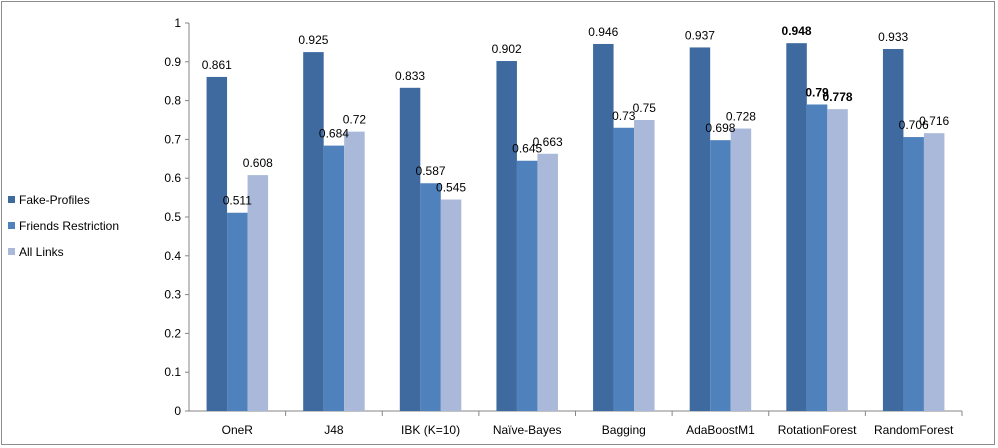 The height and width of the screenshot is (448, 998). I want to click on data-label: 0.511, so click(237, 201).